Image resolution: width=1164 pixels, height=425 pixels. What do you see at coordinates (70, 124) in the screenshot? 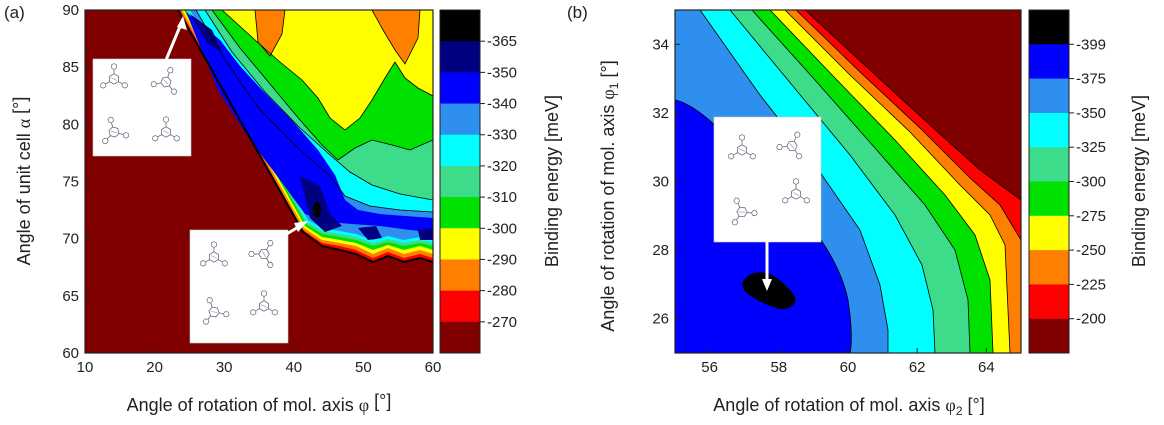
I see `y-tick-label: 80` at bounding box center [70, 124].